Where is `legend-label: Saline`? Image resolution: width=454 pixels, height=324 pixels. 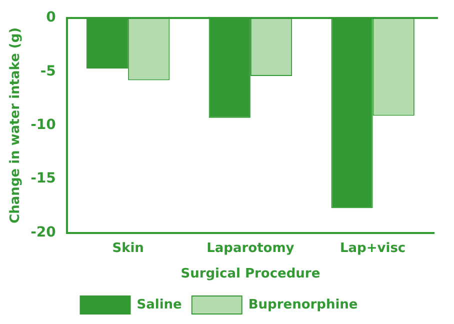 legend-label: Saline is located at coordinates (159, 304).